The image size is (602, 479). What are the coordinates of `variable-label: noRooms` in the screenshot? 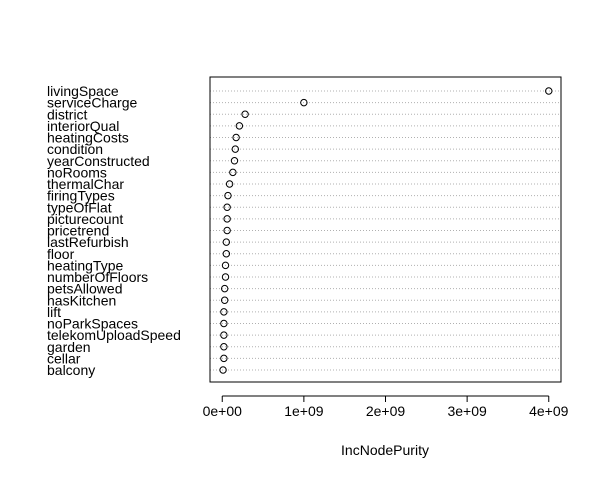 It's located at (77, 172).